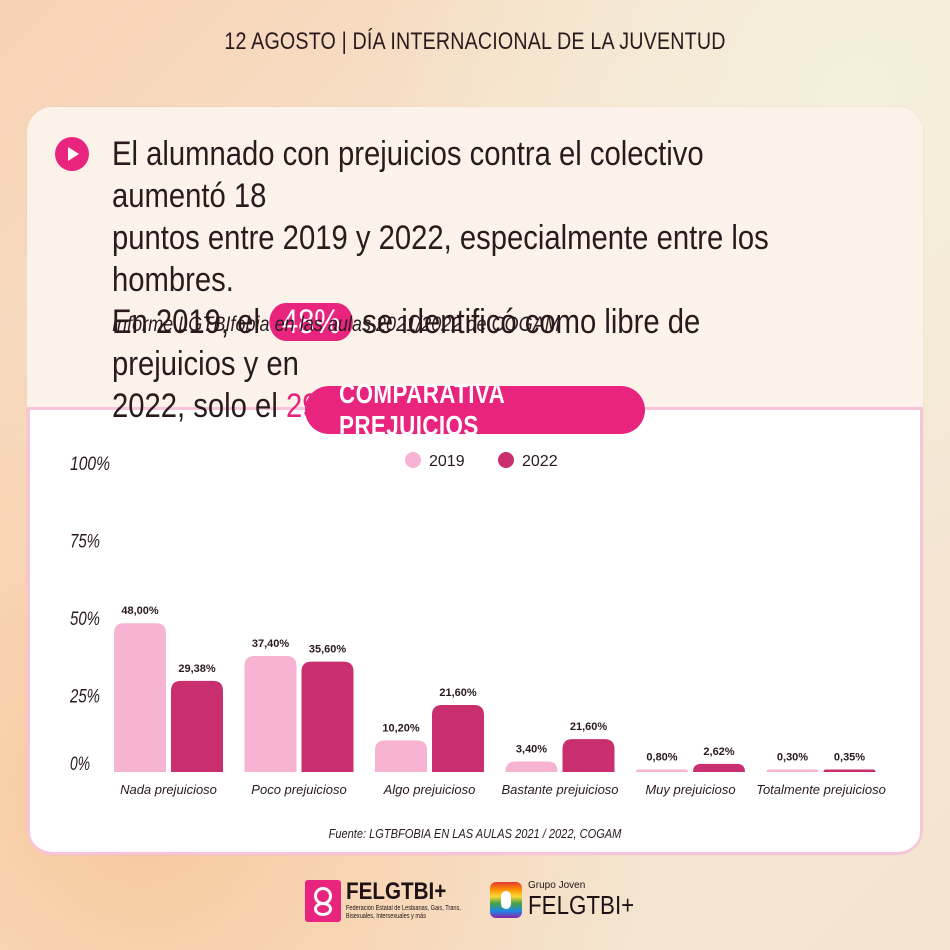  Describe the element at coordinates (401, 728) in the screenshot. I see `data-label-2019-2: 10,20%` at that location.